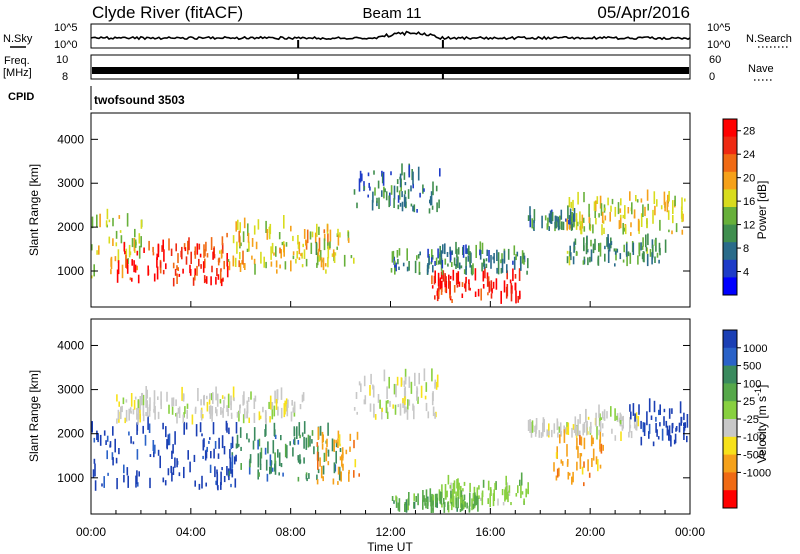 The height and width of the screenshot is (554, 800). Describe the element at coordinates (730, 216) in the screenshot. I see `power-colorbar-swatch` at that location.